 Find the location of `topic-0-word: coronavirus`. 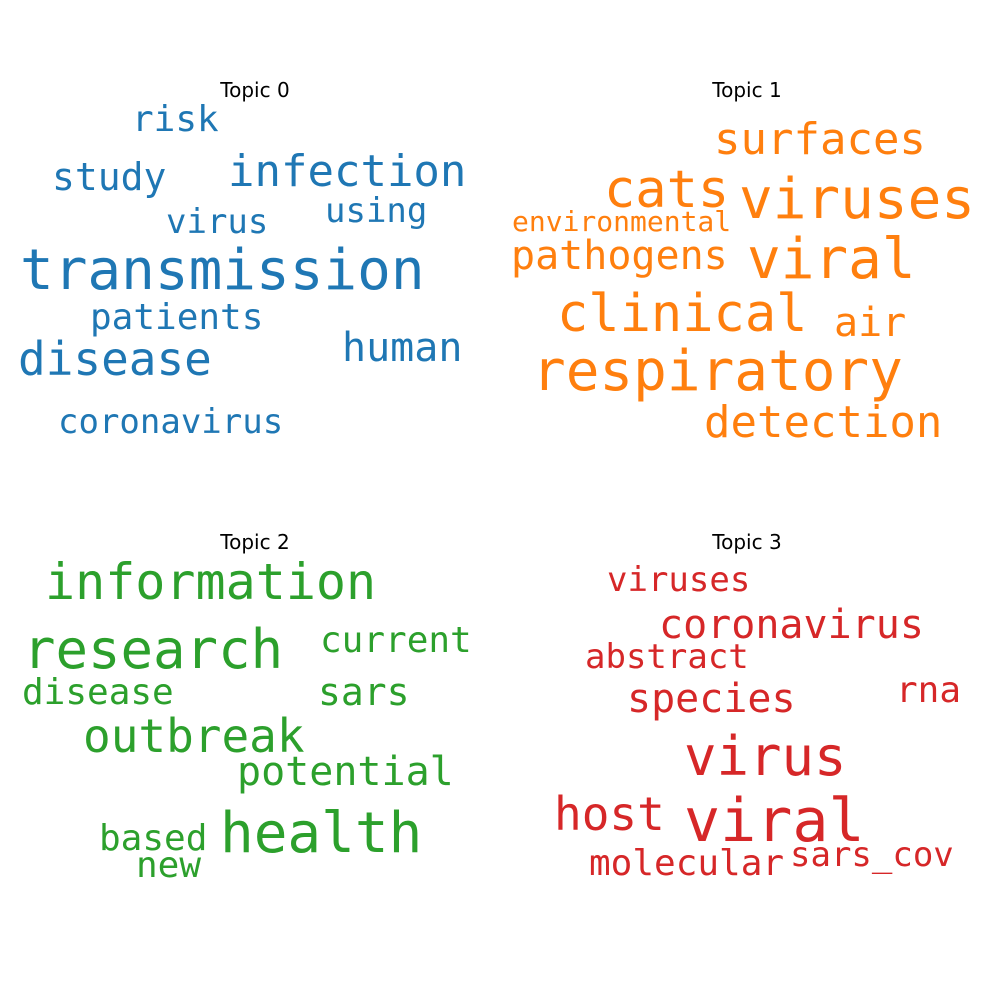

topic-0-word: coronavirus is located at coordinates (171, 422).